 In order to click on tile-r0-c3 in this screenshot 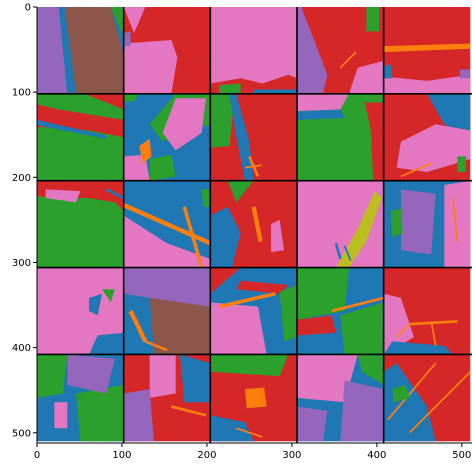, I will do `click(340, 50)`.